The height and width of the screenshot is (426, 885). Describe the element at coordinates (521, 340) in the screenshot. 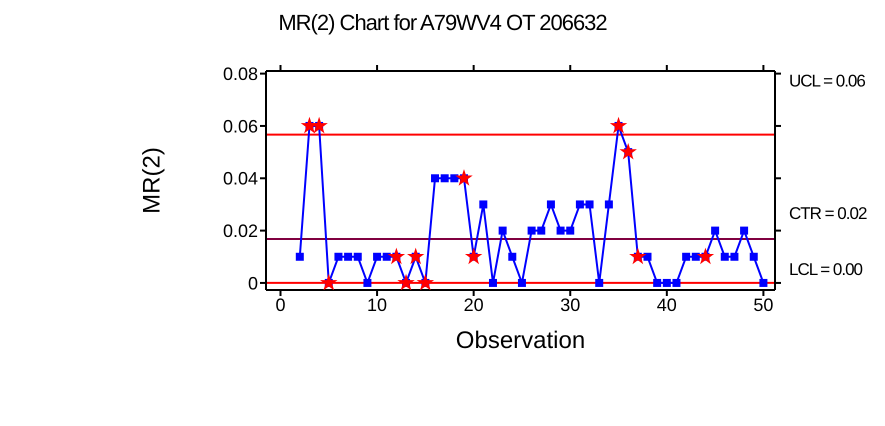

I see `x-axis-title: Observation` at that location.